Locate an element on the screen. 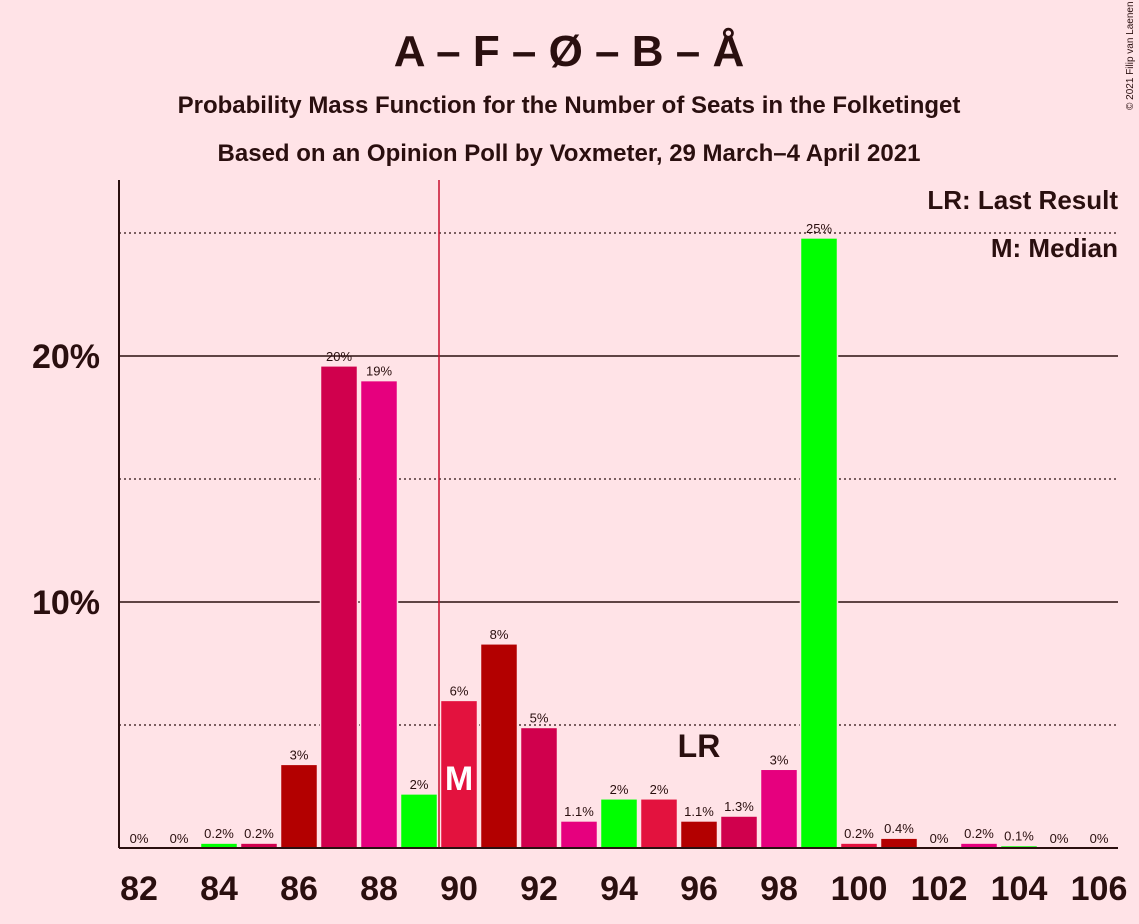 This screenshot has width=1139, height=924. bar-label-94: 2% is located at coordinates (619, 789).